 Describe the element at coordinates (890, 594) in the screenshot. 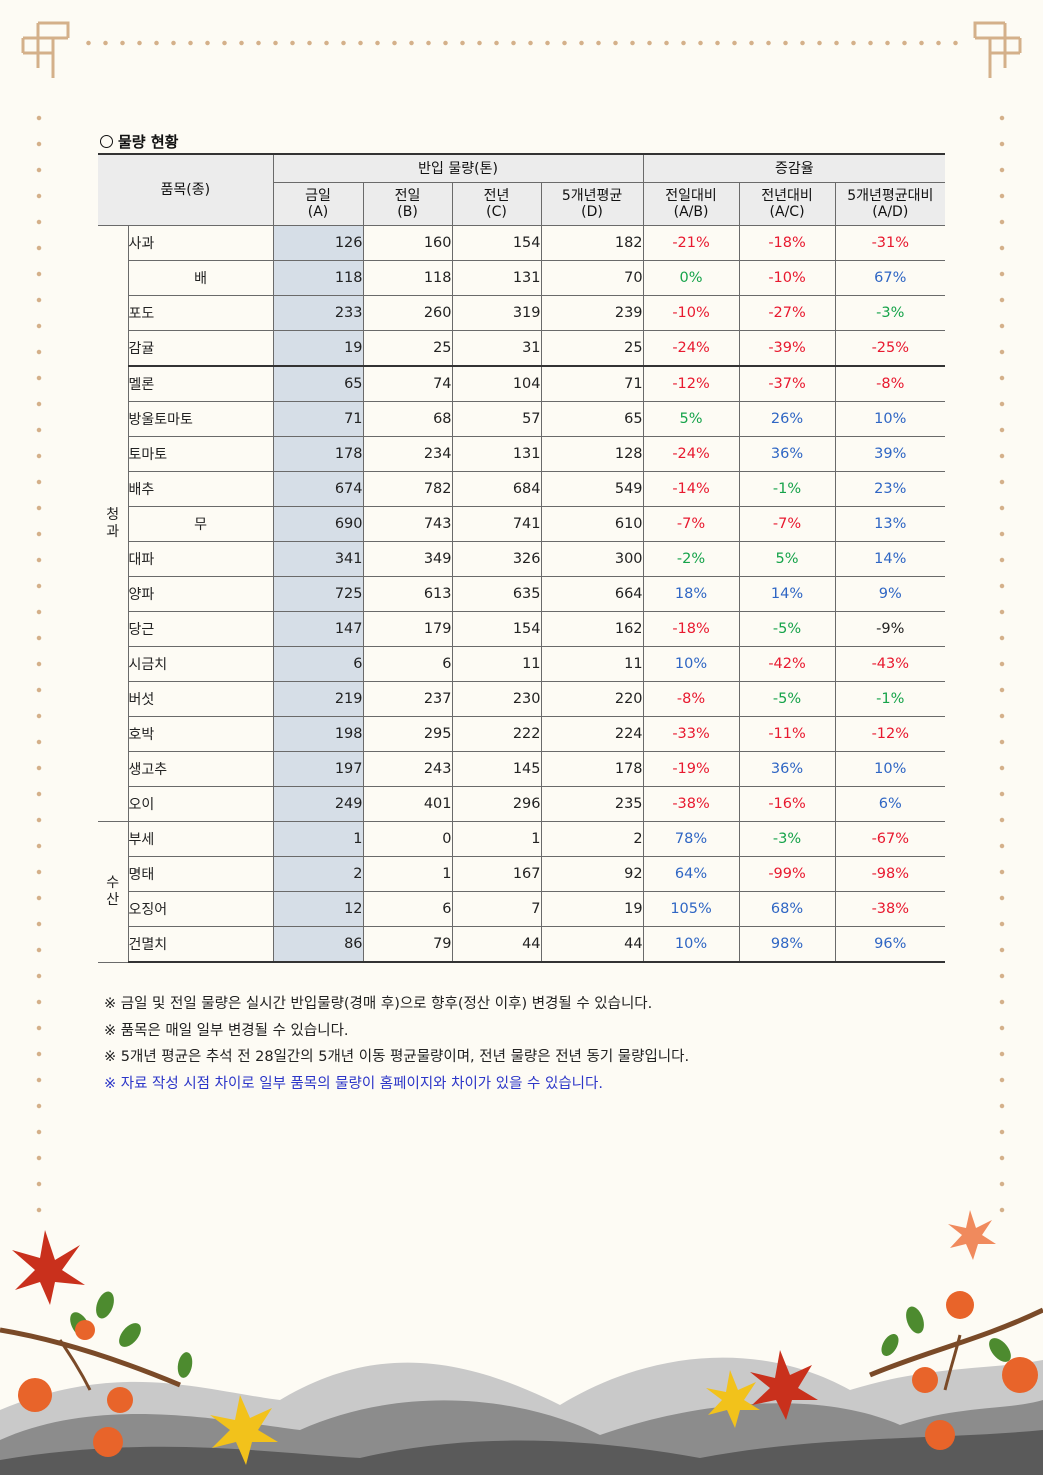

I see `cell-rate-avg: 9%` at that location.